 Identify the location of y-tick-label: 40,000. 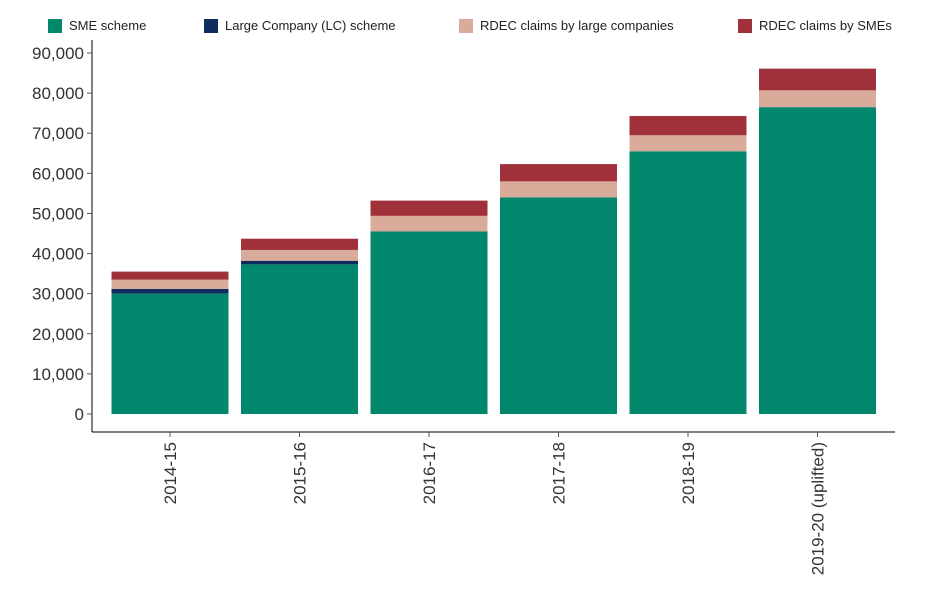
(58, 254).